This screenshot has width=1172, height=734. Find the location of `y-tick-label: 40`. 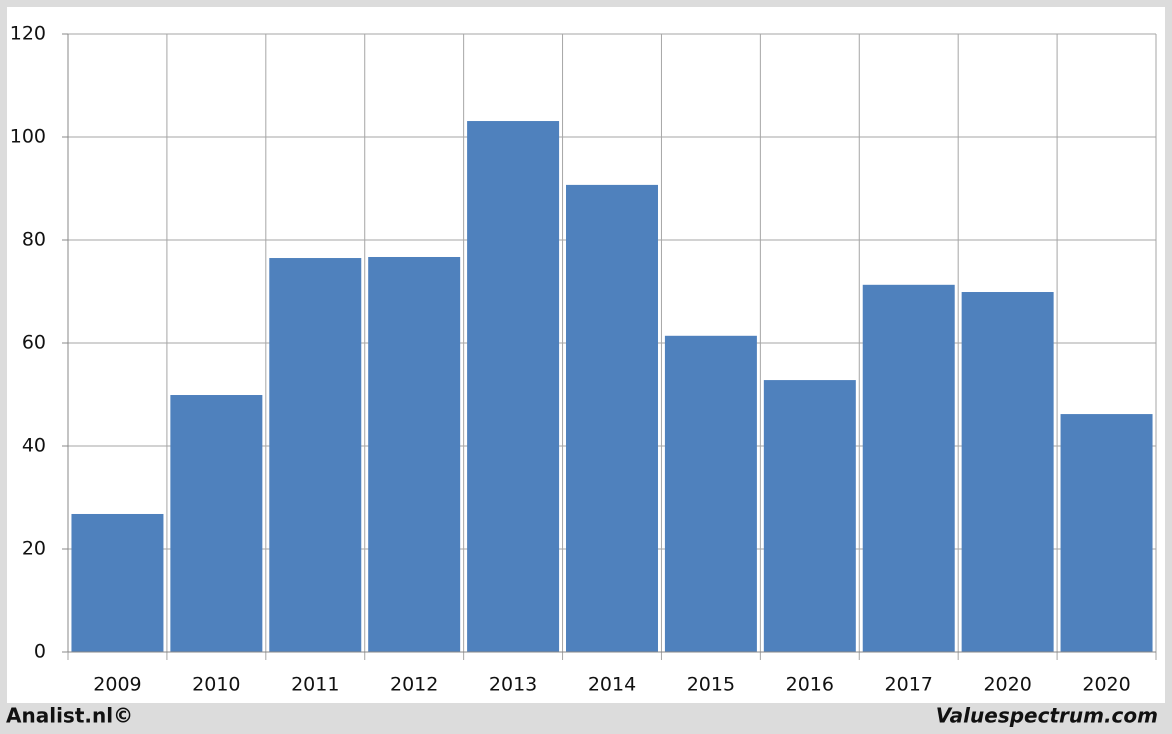

y-tick-label: 40 is located at coordinates (34, 446).